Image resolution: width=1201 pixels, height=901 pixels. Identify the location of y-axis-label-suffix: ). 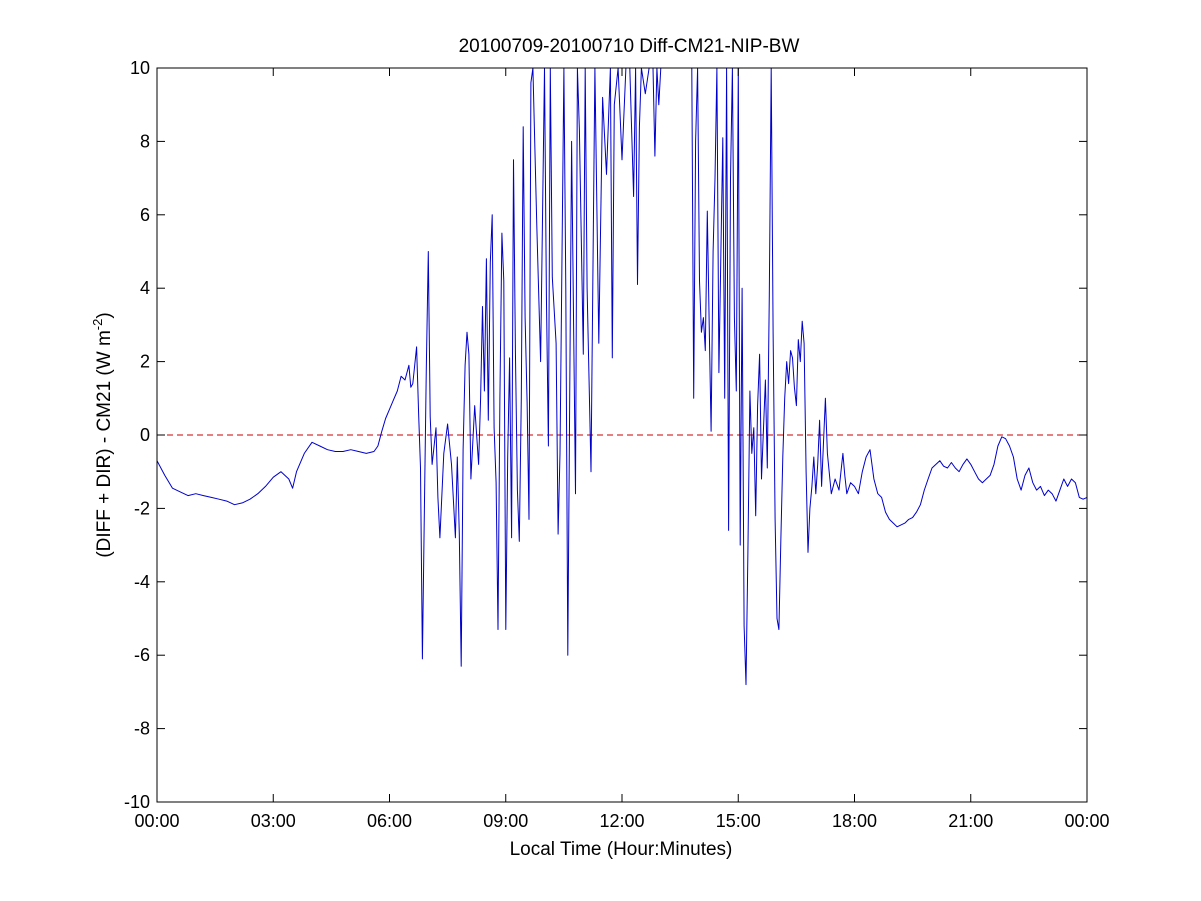
(104, 315).